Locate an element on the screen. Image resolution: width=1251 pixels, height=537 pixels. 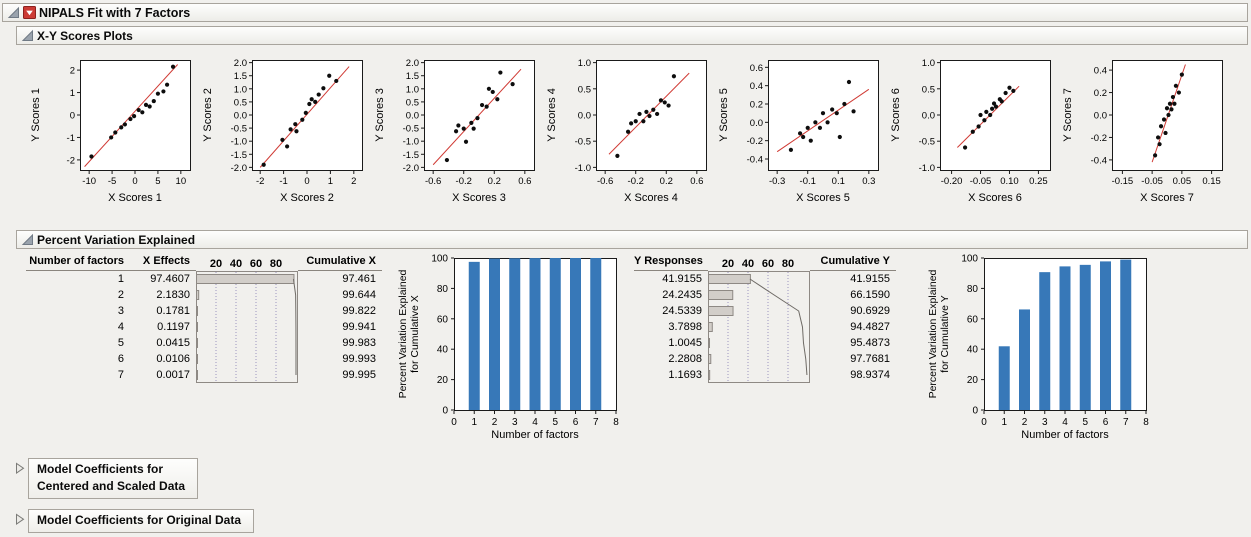
coef-centered-title-line1: Model Coefficients for is located at coordinates (100, 469).